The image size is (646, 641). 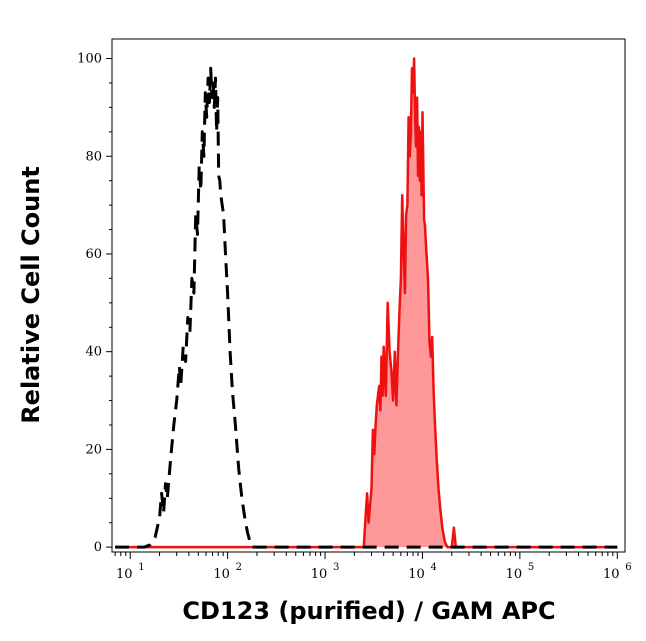 I want to click on y-axis-title: Relative Cell Count, so click(x=31, y=295).